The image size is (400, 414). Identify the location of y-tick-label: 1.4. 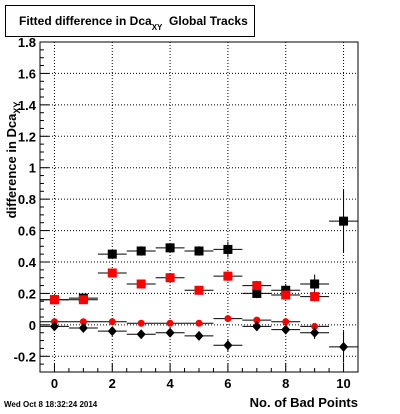
(27, 105).